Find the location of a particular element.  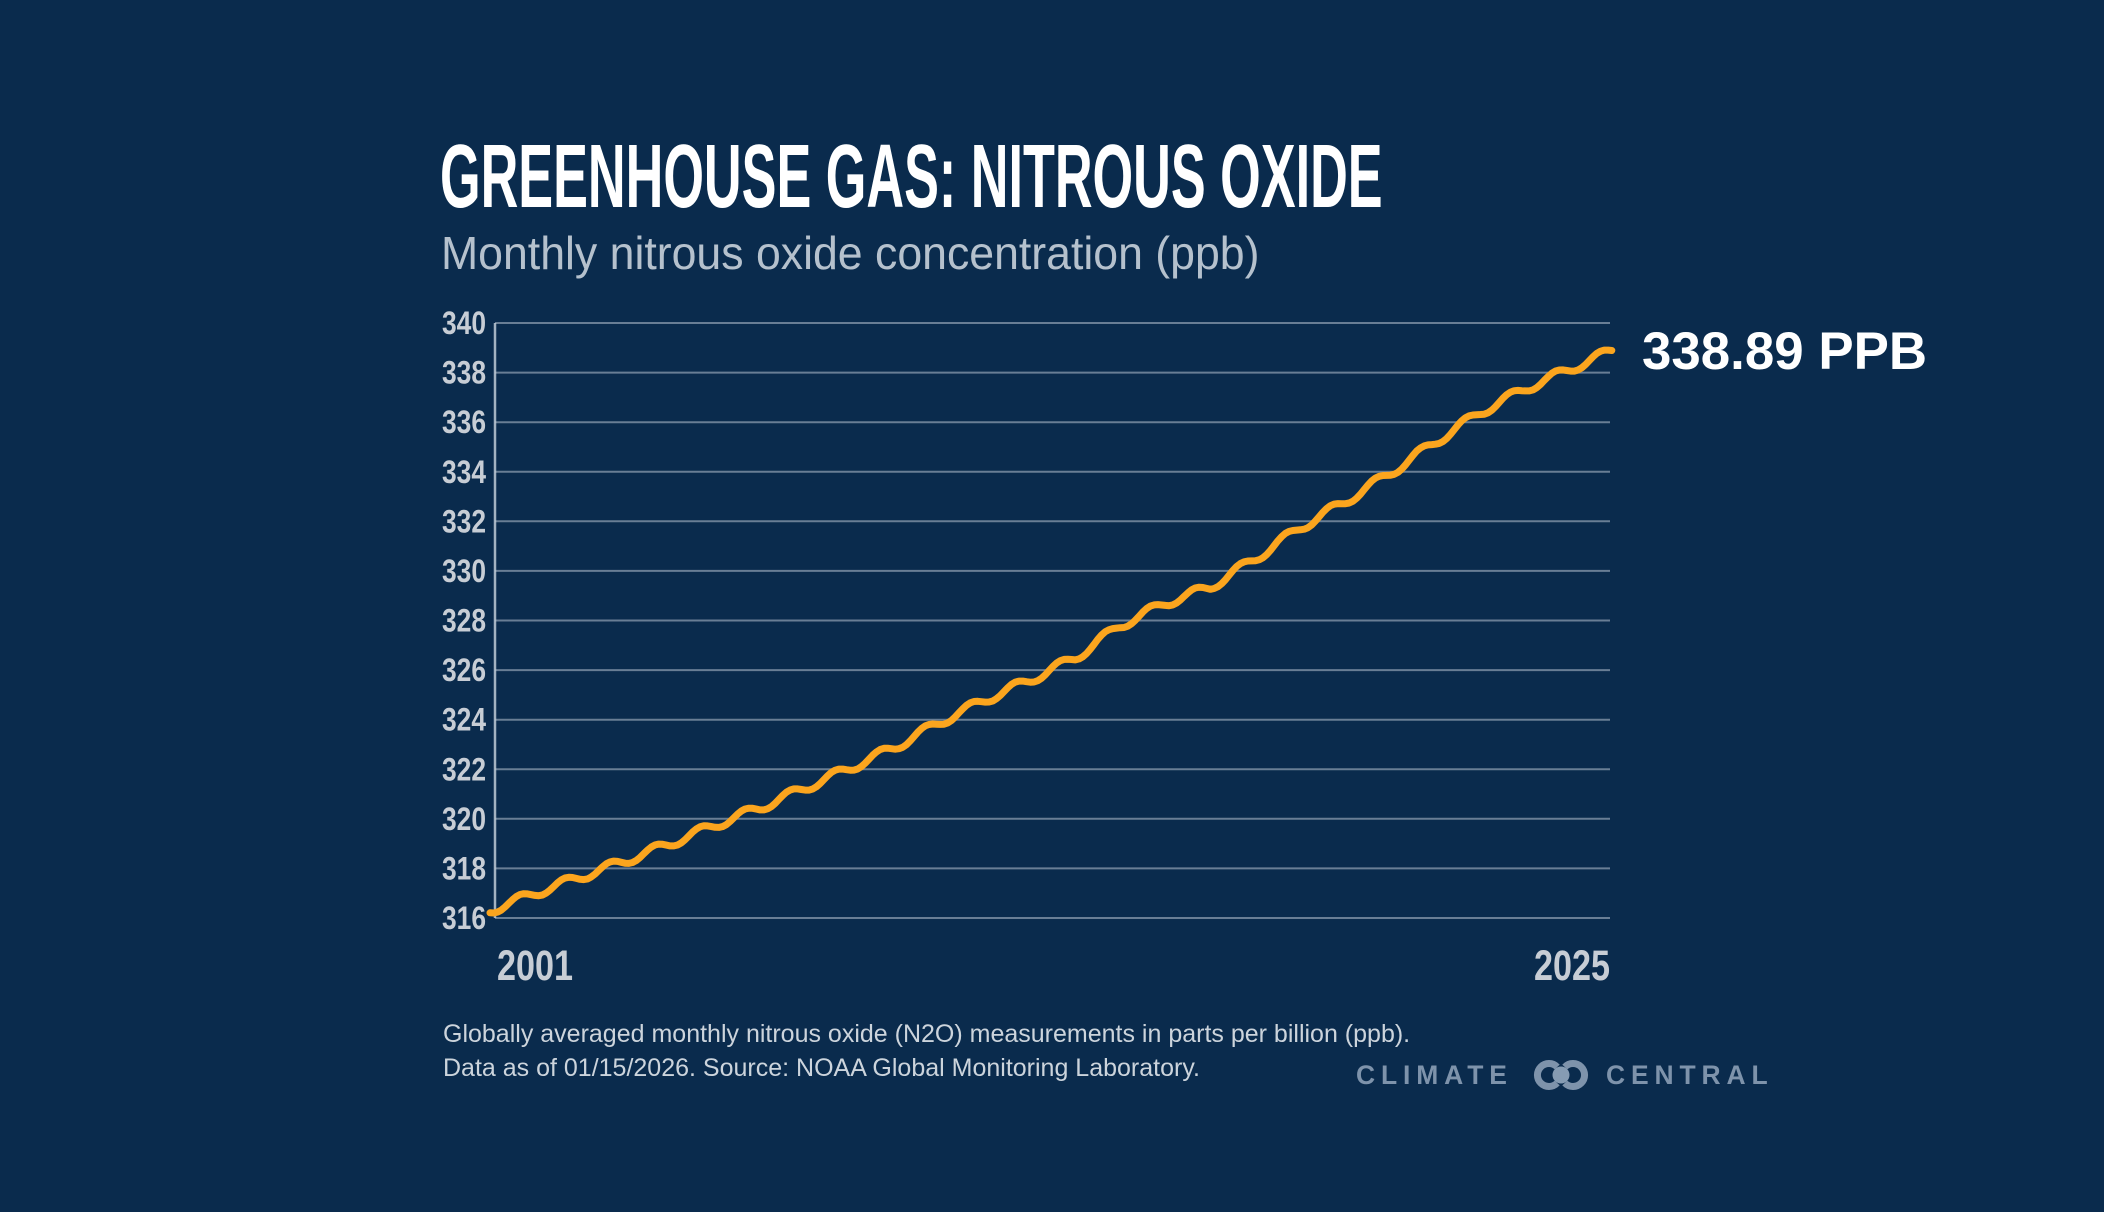

y-tick-label: 320 is located at coordinates (464, 819).